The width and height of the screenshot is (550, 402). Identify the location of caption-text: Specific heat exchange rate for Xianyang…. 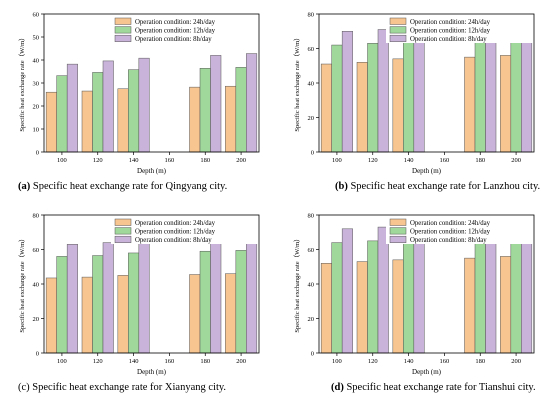
(128, 387).